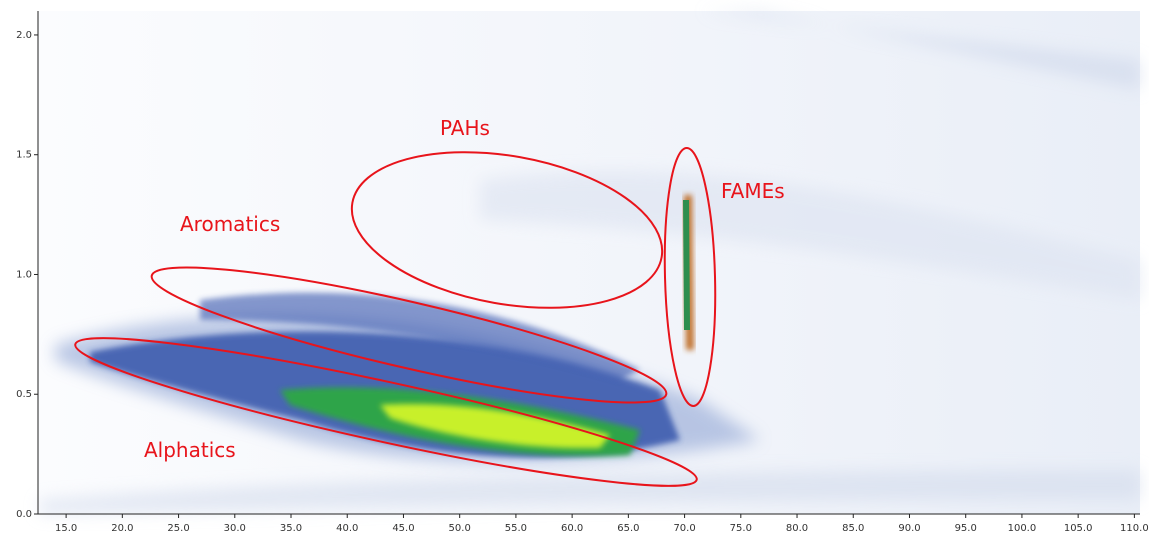  I want to click on x-tick-label: 65.0, so click(628, 528).